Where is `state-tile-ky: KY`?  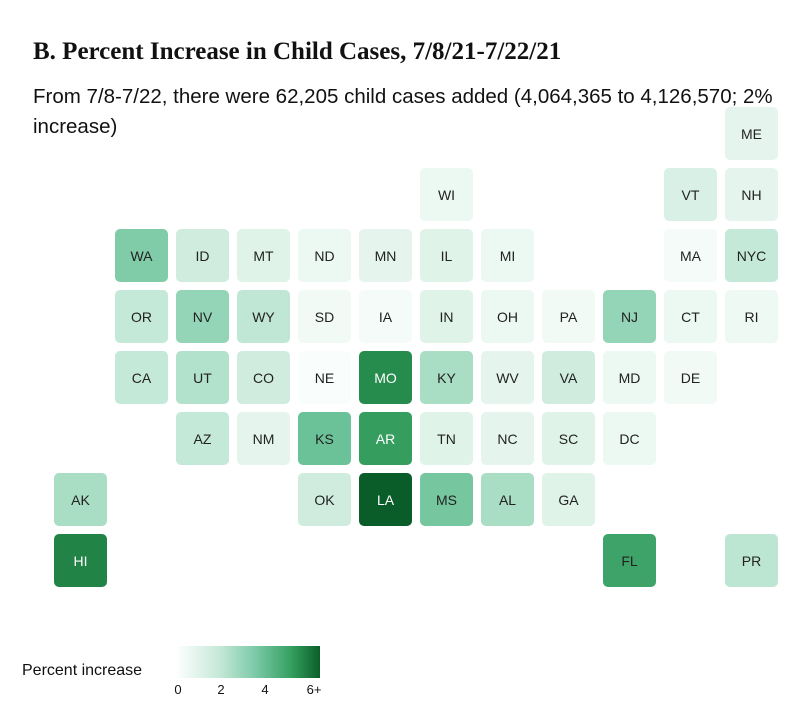
state-tile-ky: KY is located at coordinates (446, 377).